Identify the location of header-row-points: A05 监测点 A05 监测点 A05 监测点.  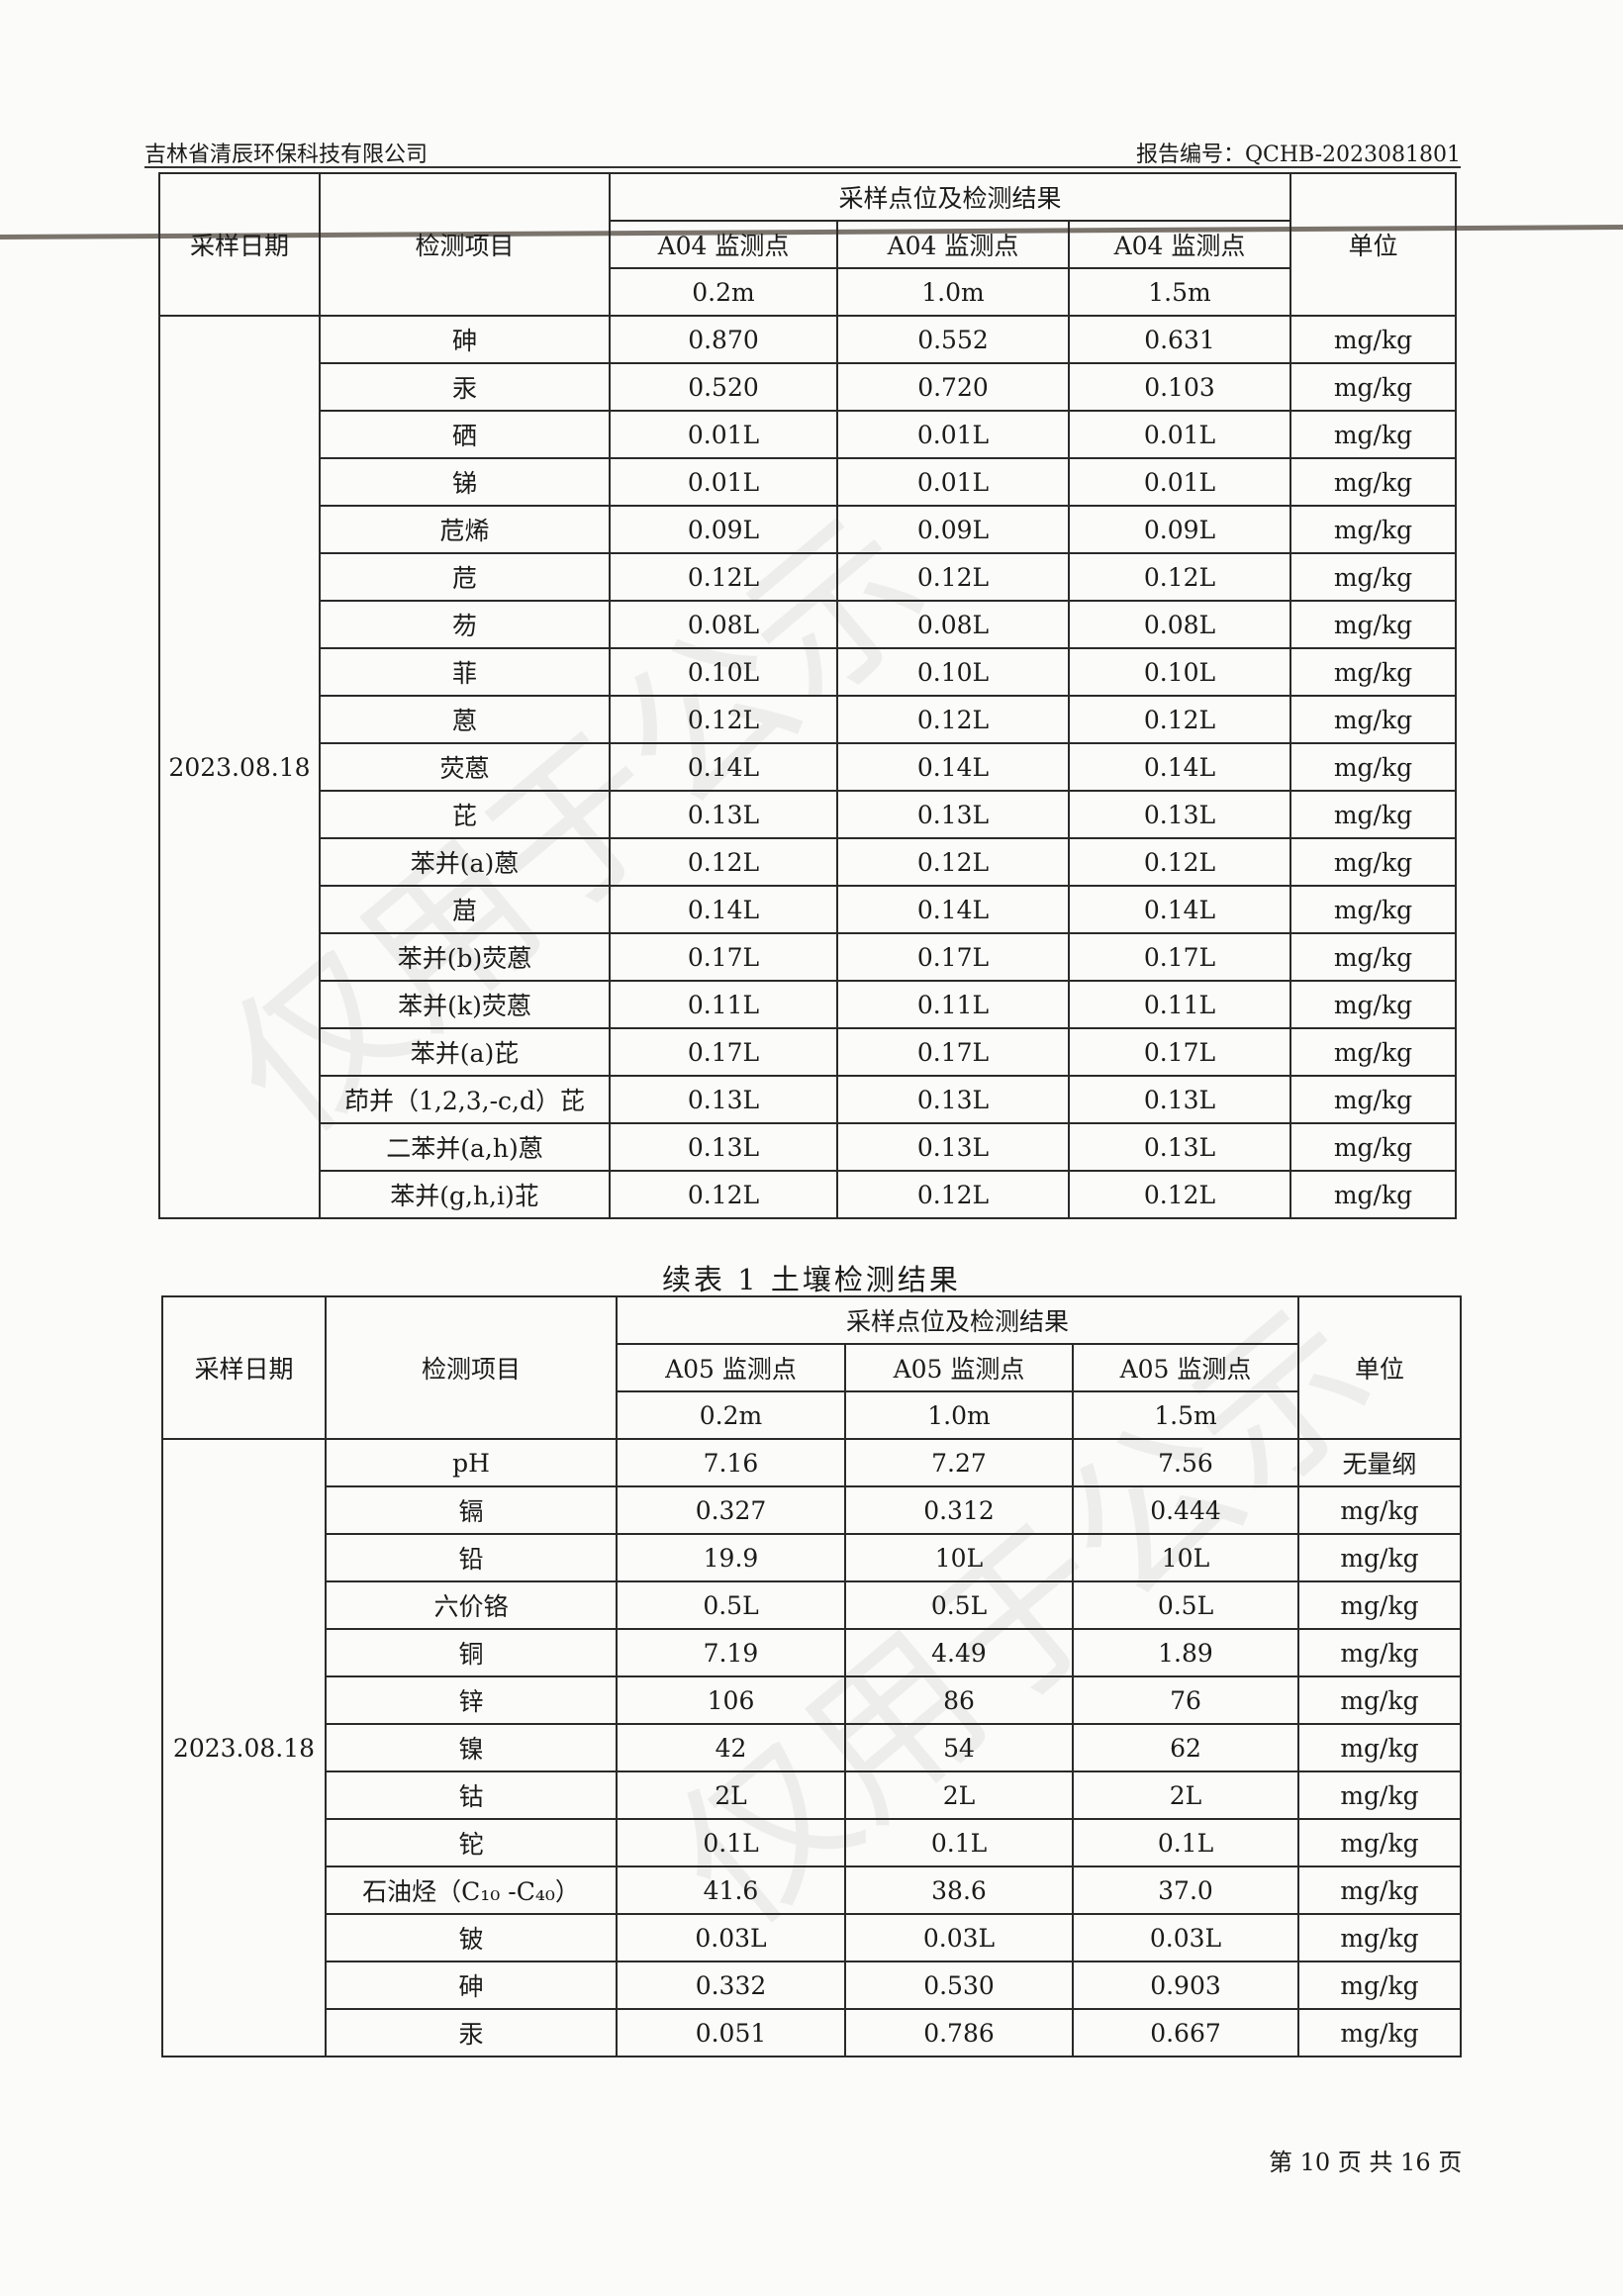
(811, 1367).